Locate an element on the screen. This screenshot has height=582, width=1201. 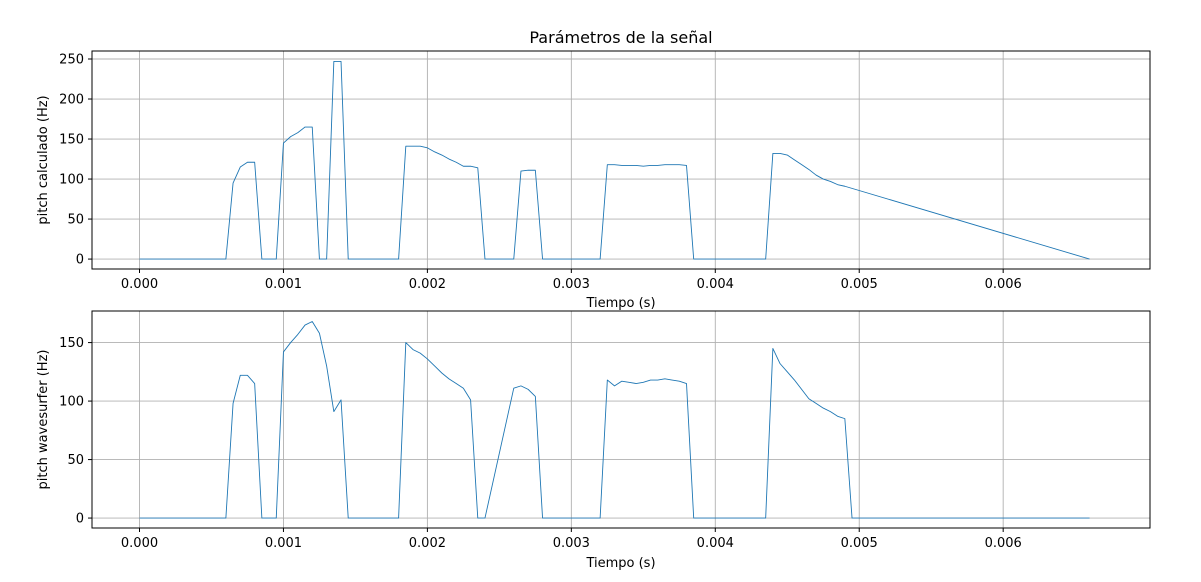
chart-title: Parámetros de la señal is located at coordinates (620, 37).